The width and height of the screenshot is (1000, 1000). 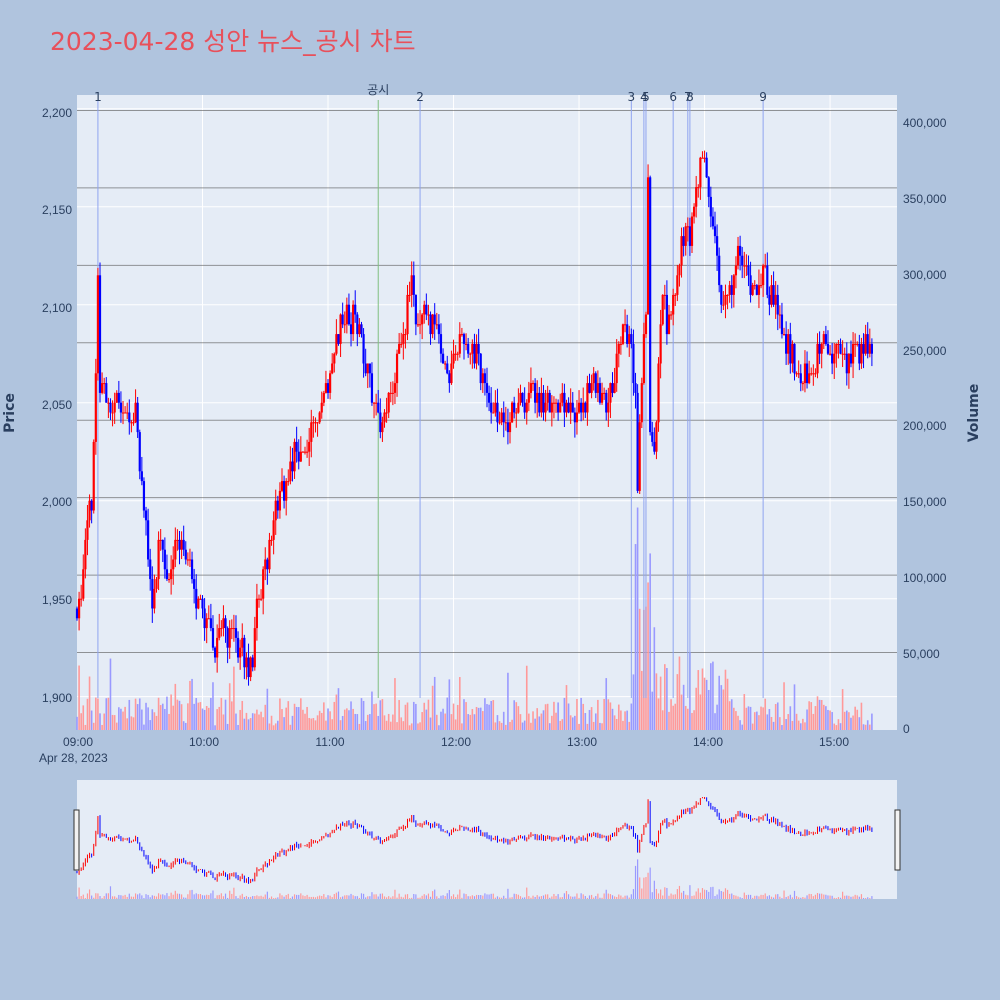 What do you see at coordinates (98, 97) in the screenshot?
I see `marker-label: 1` at bounding box center [98, 97].